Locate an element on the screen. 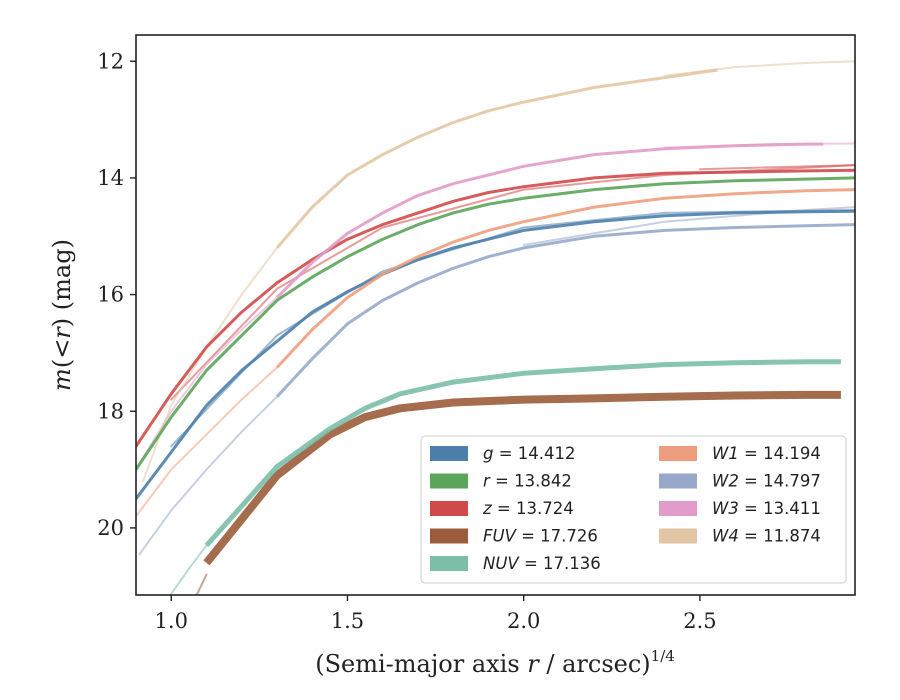 The width and height of the screenshot is (900, 700). legend-label-g: g = 14.412 is located at coordinates (529, 453).